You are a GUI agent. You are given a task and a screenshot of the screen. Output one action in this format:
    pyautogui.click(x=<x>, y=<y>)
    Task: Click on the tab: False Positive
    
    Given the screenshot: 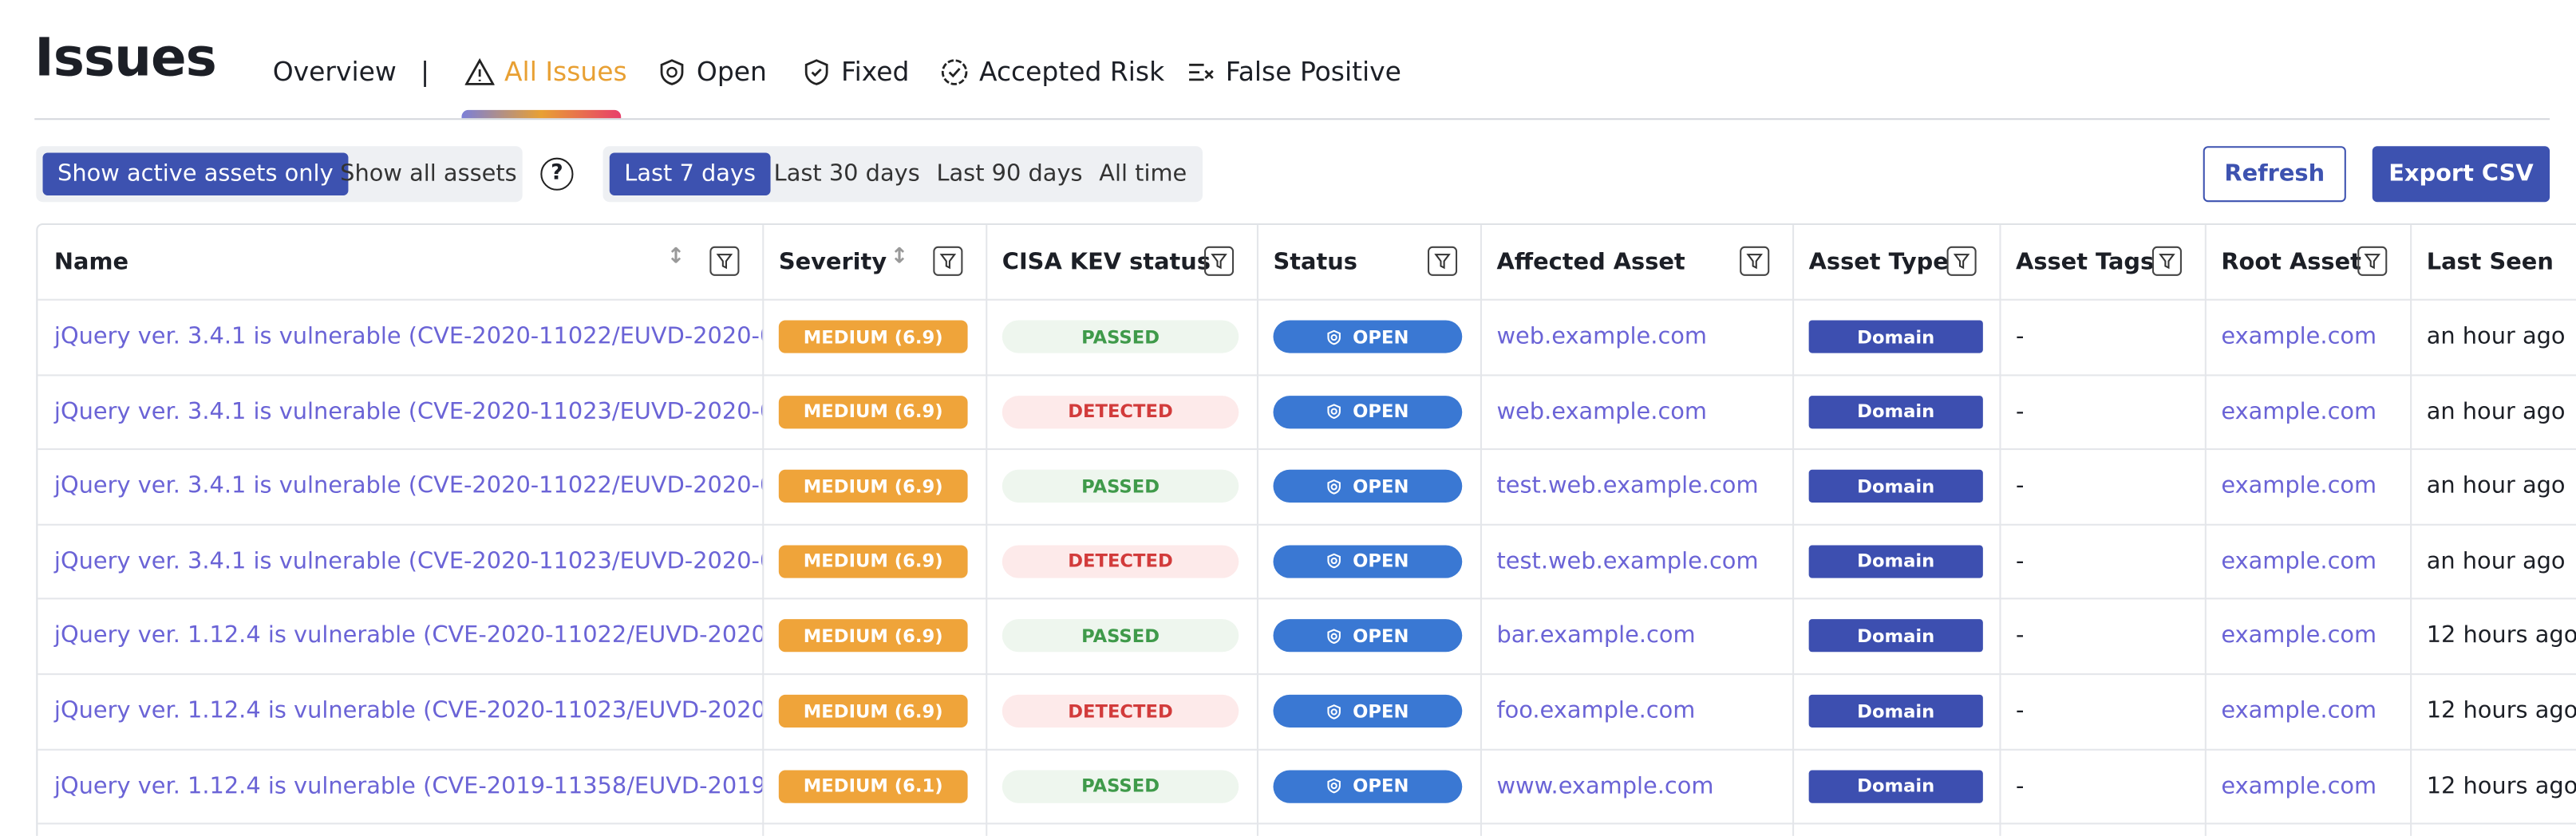 What is the action you would take?
    pyautogui.click(x=1293, y=72)
    